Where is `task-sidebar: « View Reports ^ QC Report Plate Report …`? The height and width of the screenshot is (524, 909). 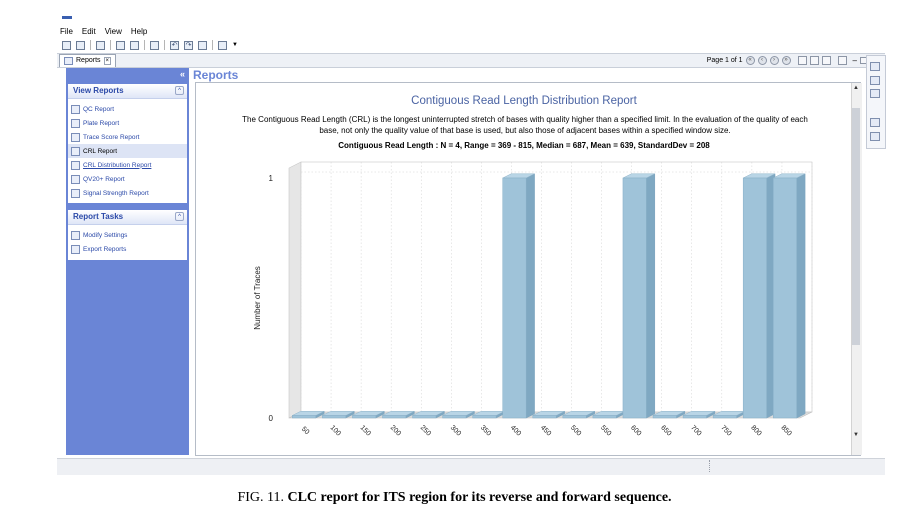 task-sidebar: « View Reports ^ QC Report Plate Report … is located at coordinates (127, 261).